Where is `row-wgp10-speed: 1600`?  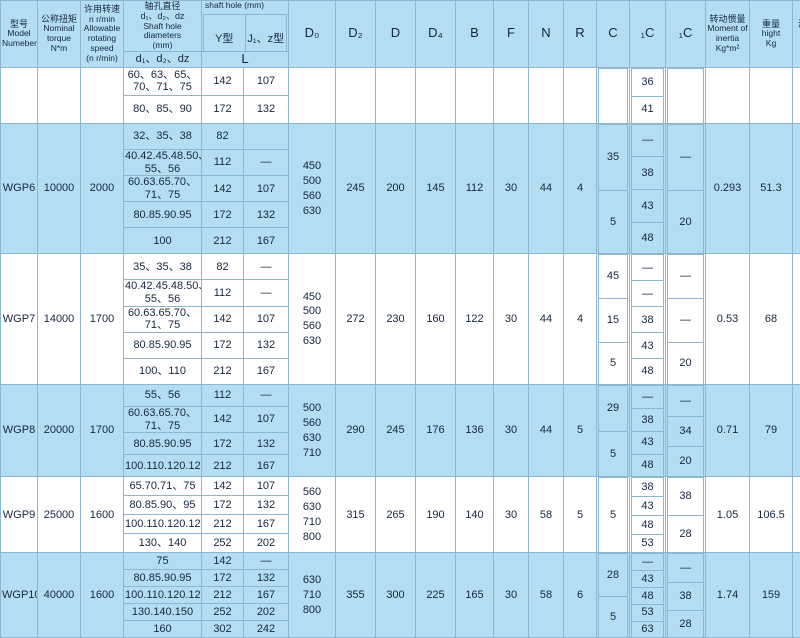
row-wgp10-speed: 1600 is located at coordinates (102, 595).